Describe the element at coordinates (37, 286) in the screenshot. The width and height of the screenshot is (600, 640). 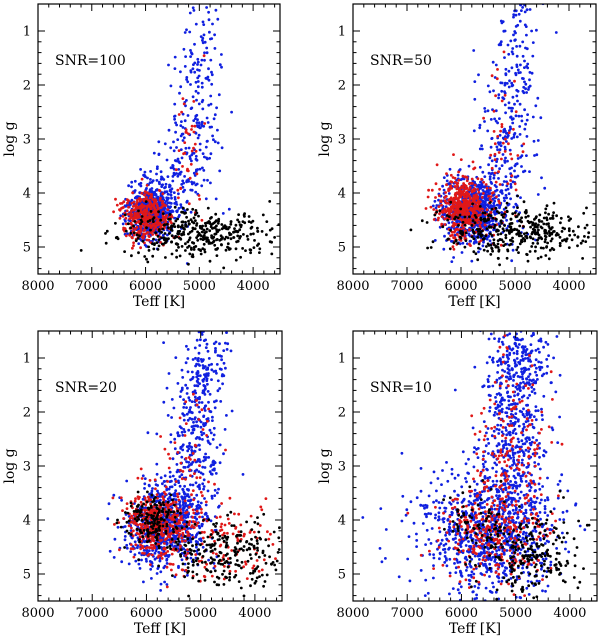
I see `x-tick-label: 8000` at that location.